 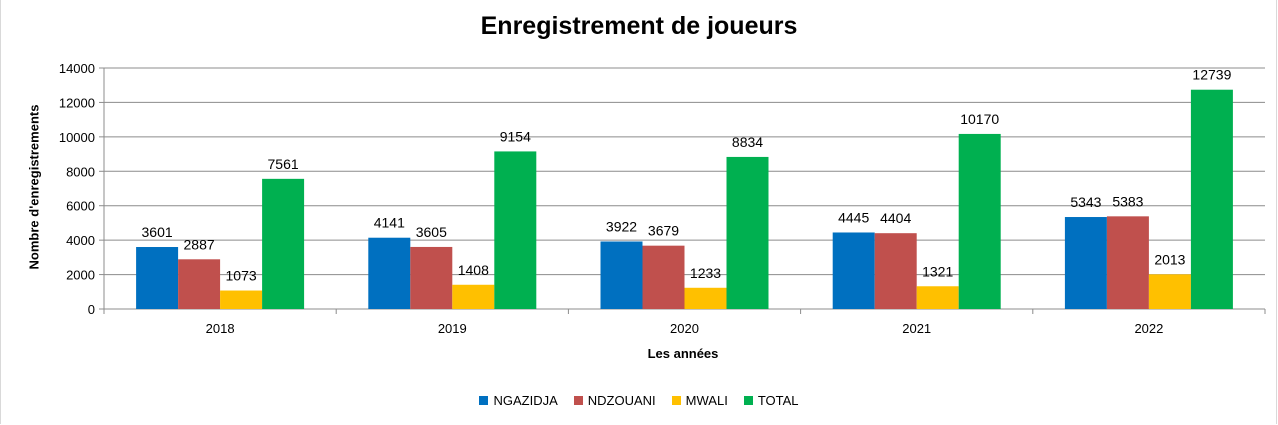 I want to click on legend-item: NGAZIDJA, so click(x=518, y=400).